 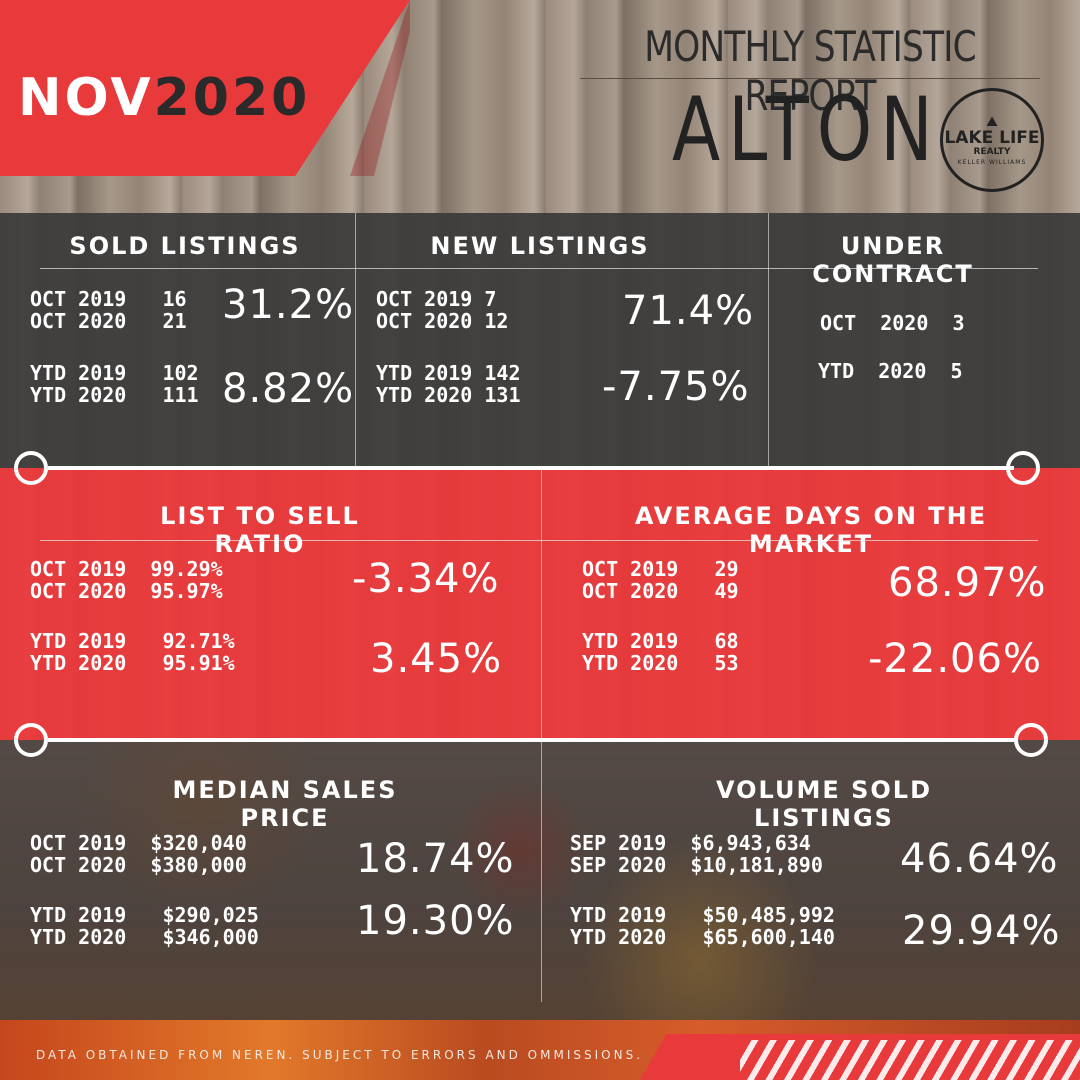 I want to click on msp-oct-2020: OCT 2020 $380,000, so click(x=138, y=865).